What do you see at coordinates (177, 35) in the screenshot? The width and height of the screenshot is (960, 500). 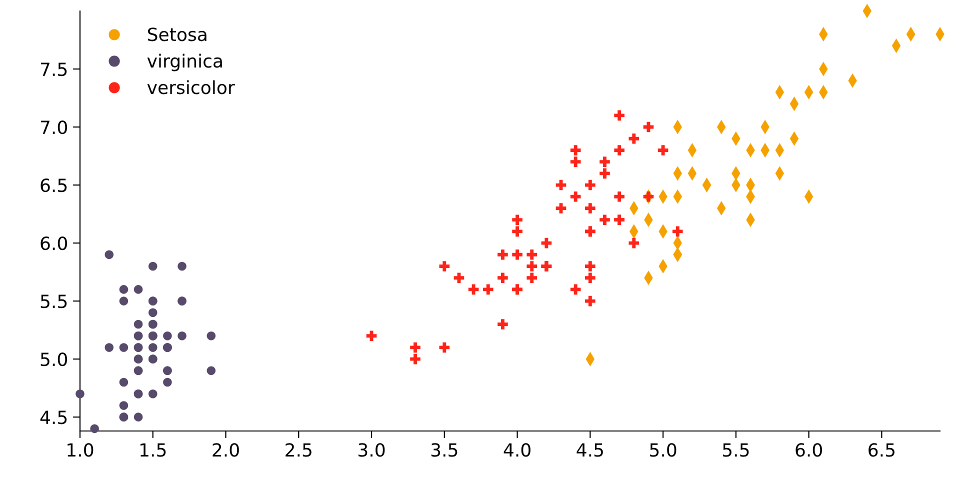 I see `legend-label: Setosa` at bounding box center [177, 35].